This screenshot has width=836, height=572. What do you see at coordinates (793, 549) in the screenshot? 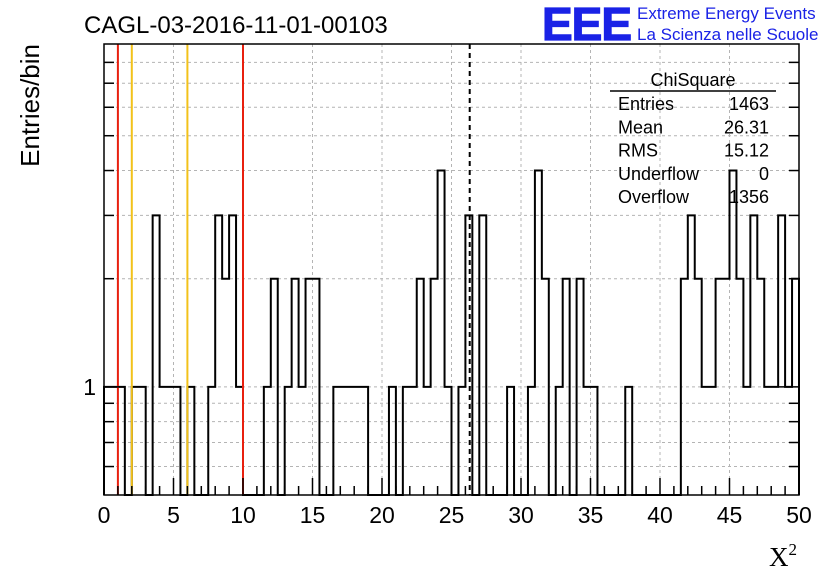
I see `x-axis-label-superscript: 2` at bounding box center [793, 549].